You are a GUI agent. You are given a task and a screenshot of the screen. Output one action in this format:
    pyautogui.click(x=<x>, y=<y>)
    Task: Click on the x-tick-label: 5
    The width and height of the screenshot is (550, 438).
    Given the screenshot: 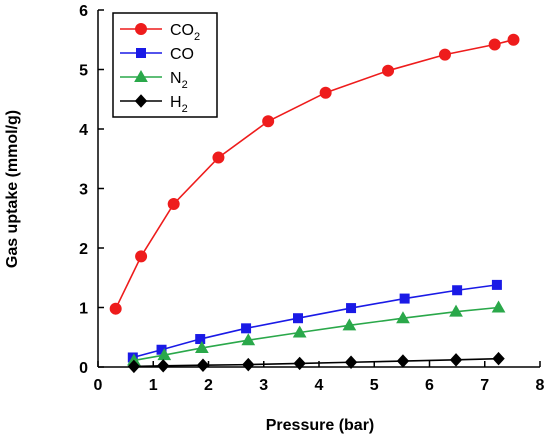 What is the action you would take?
    pyautogui.click(x=374, y=385)
    